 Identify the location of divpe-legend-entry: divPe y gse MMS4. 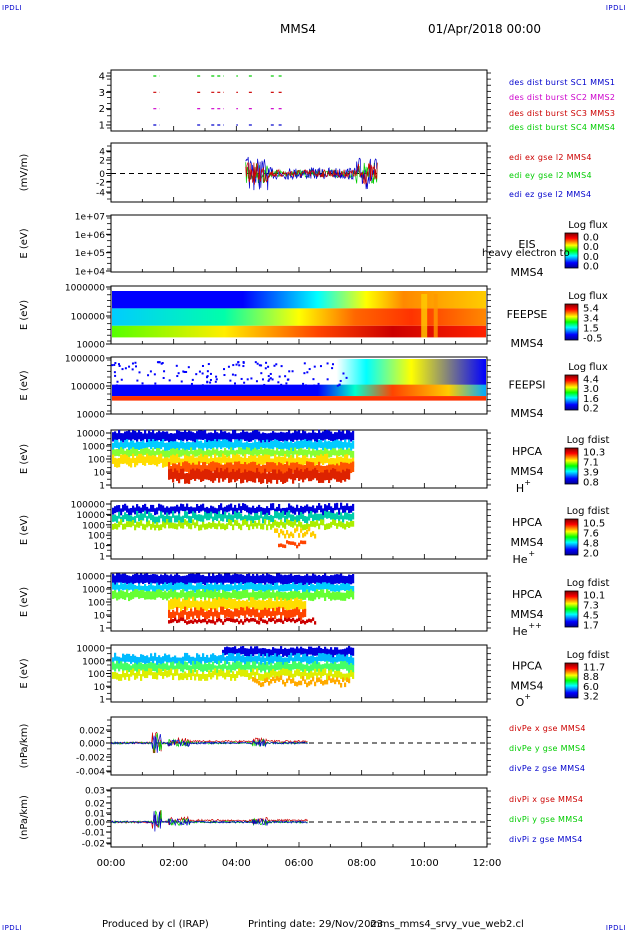
(547, 748).